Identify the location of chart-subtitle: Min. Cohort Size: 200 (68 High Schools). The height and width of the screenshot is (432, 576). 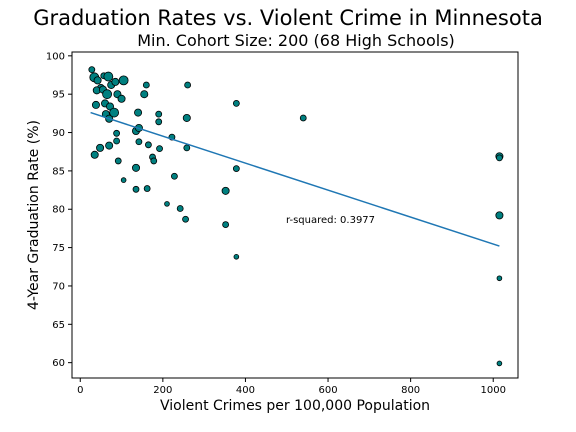
(296, 40).